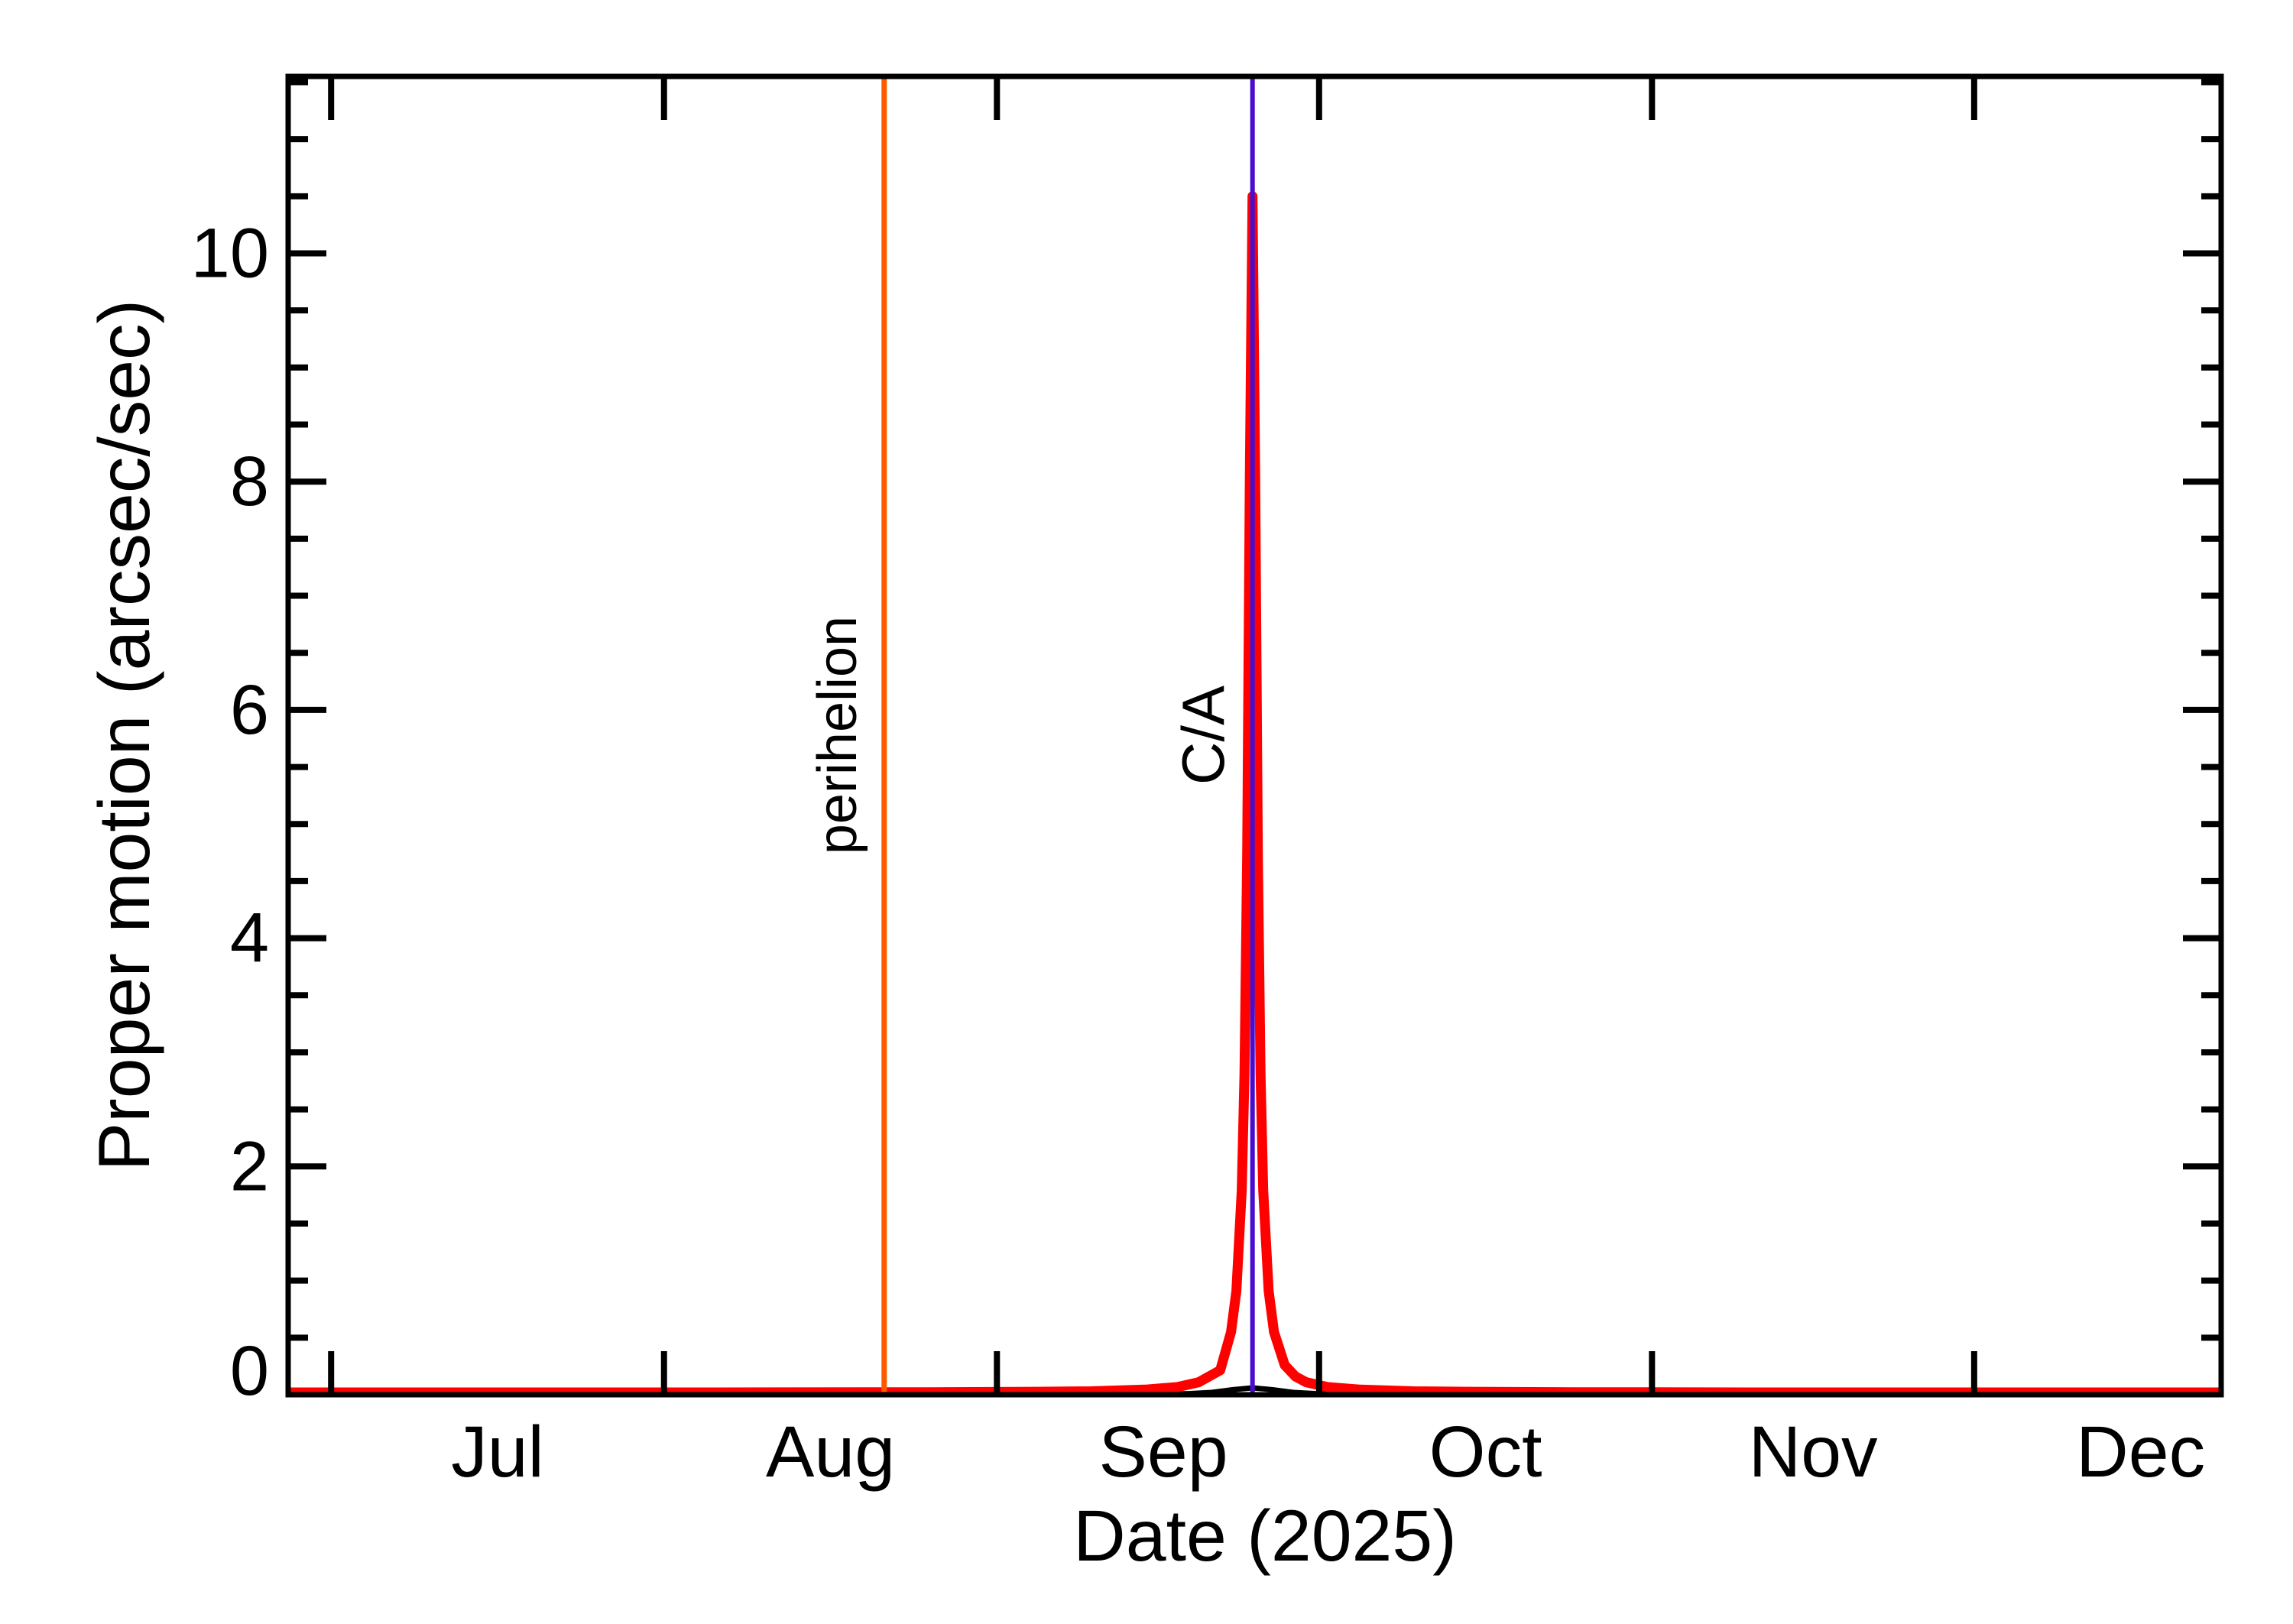 This screenshot has width=2293, height=1624. I want to click on x-tick-label-month: Dec, so click(2140, 1452).